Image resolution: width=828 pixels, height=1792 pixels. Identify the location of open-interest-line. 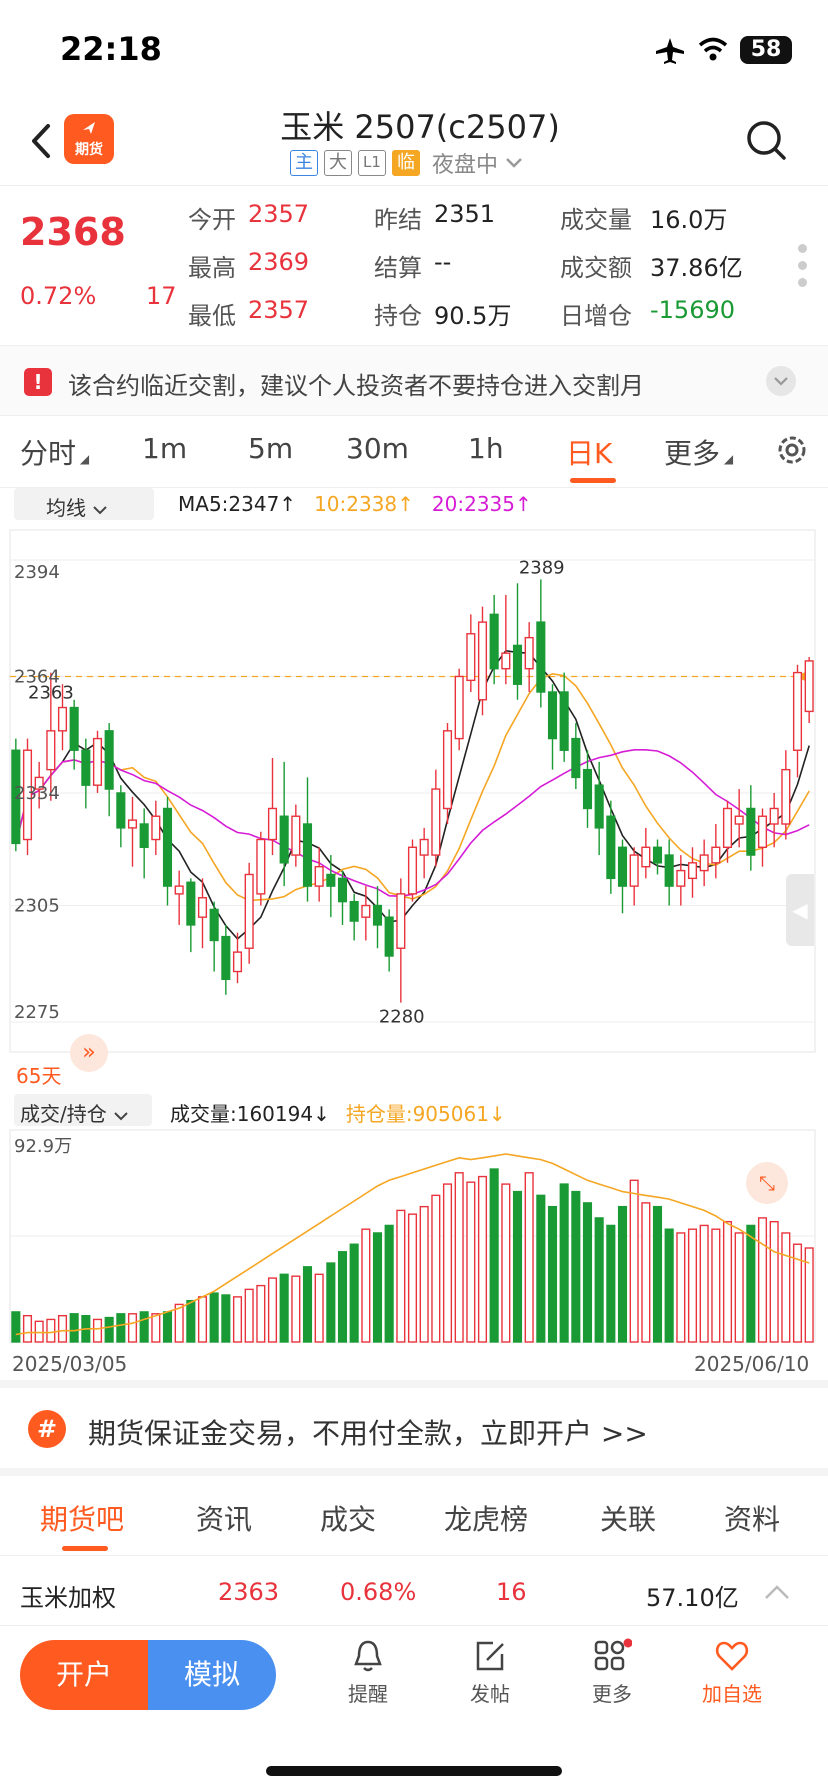
(412, 1244).